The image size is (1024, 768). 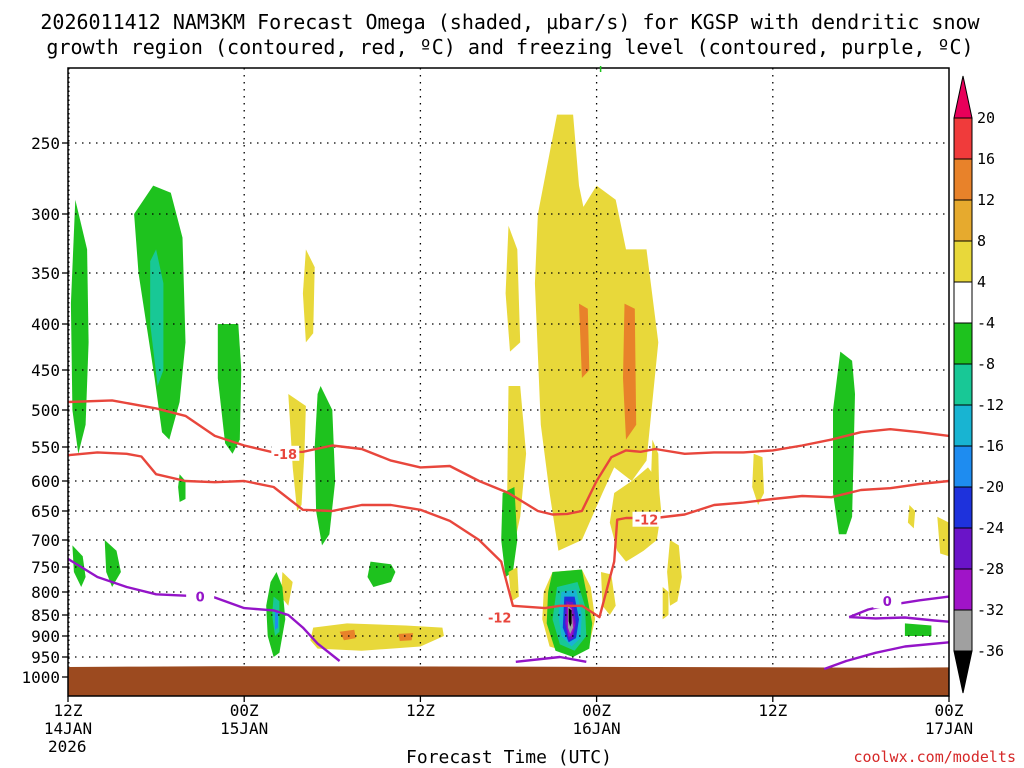 What do you see at coordinates (45, 447) in the screenshot?
I see `y-tick-label: 550` at bounding box center [45, 447].